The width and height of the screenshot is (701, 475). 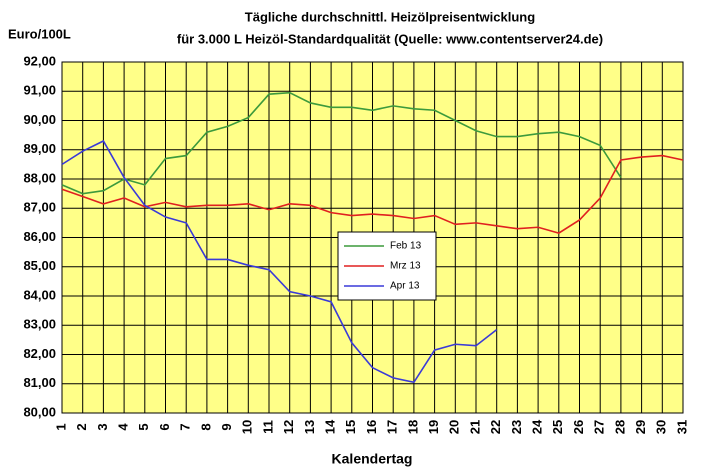 I want to click on x-tick-label: 6, so click(x=164, y=426).